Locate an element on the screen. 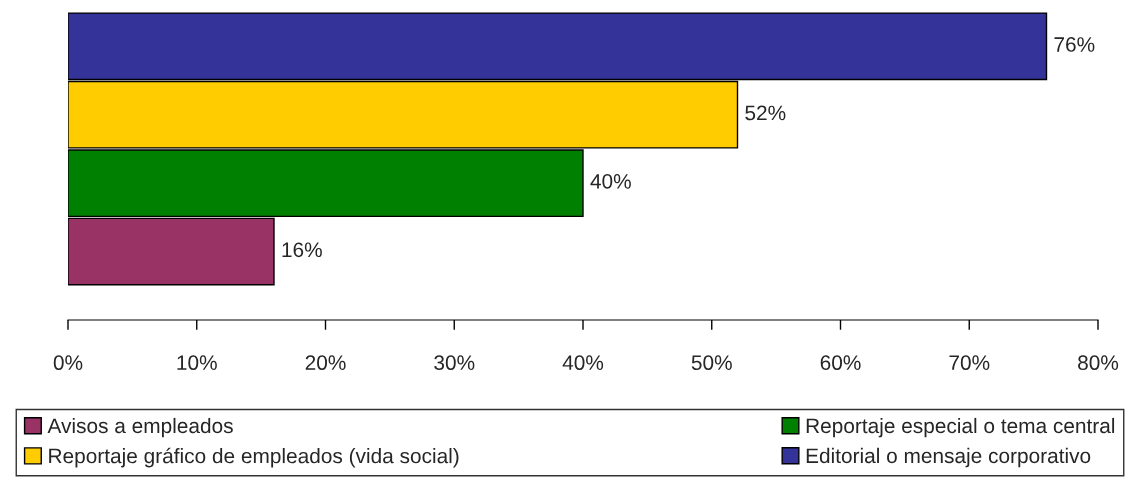 The width and height of the screenshot is (1139, 486). x-tick-label: 30% is located at coordinates (454, 363).